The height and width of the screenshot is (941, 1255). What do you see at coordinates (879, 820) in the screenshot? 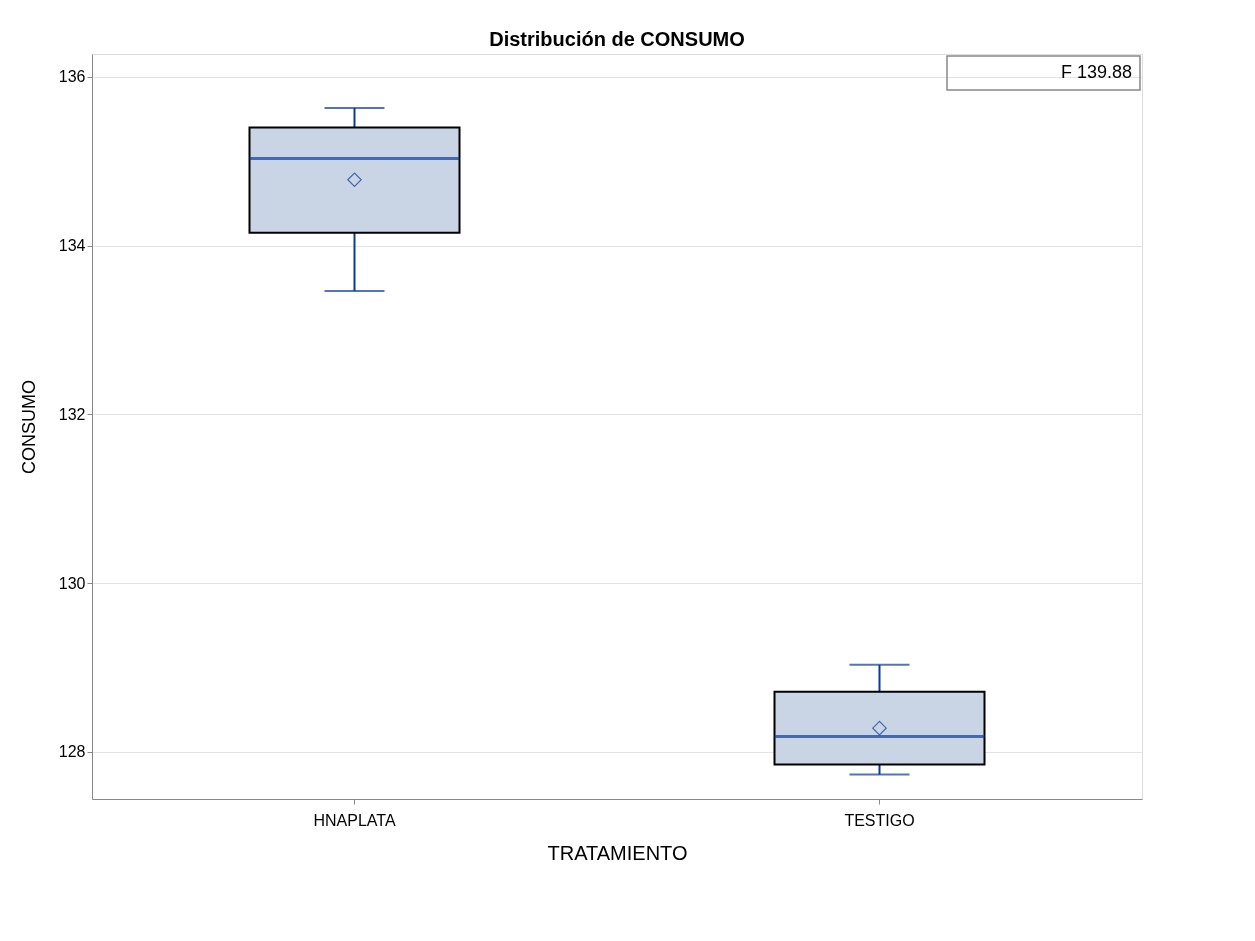
I see `x-tick-label: TESTIGO` at bounding box center [879, 820].